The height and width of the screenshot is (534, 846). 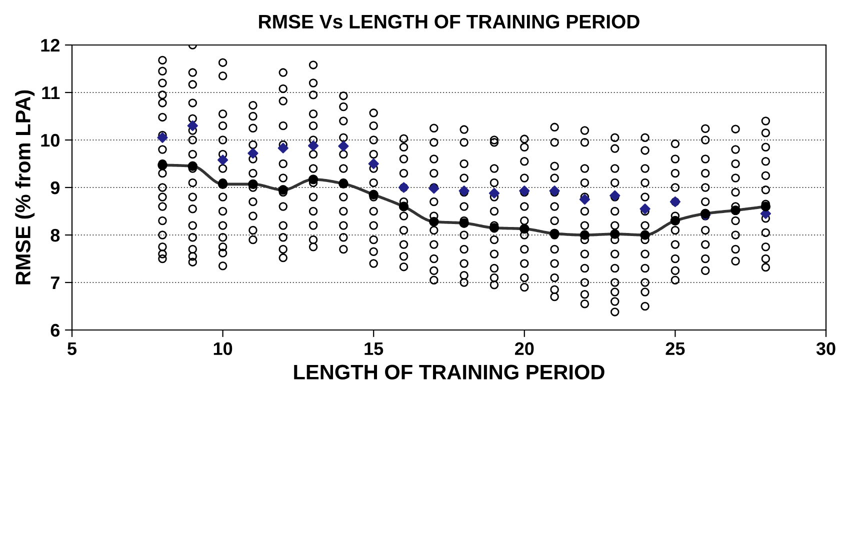 What do you see at coordinates (223, 349) in the screenshot?
I see `x-tick-label: 10` at bounding box center [223, 349].